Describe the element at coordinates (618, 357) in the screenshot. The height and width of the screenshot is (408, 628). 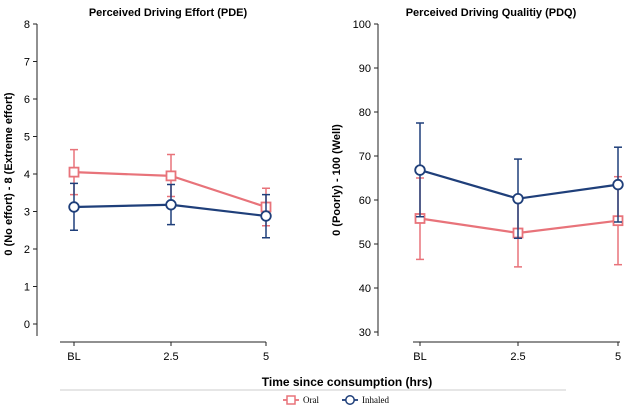
I see `pdq-x-tick-label: 5` at that location.